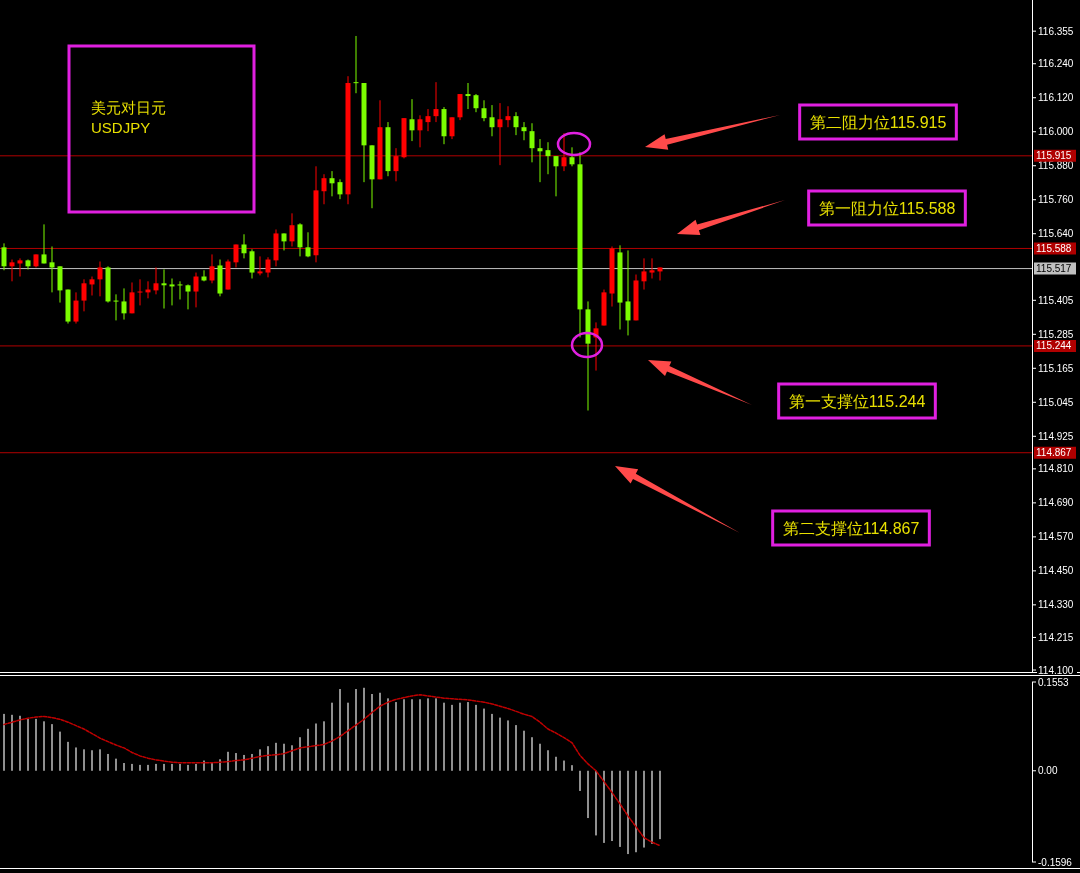 This screenshot has height=873, width=1080. I want to click on y-tick-label: 116.000, so click(1056, 132).